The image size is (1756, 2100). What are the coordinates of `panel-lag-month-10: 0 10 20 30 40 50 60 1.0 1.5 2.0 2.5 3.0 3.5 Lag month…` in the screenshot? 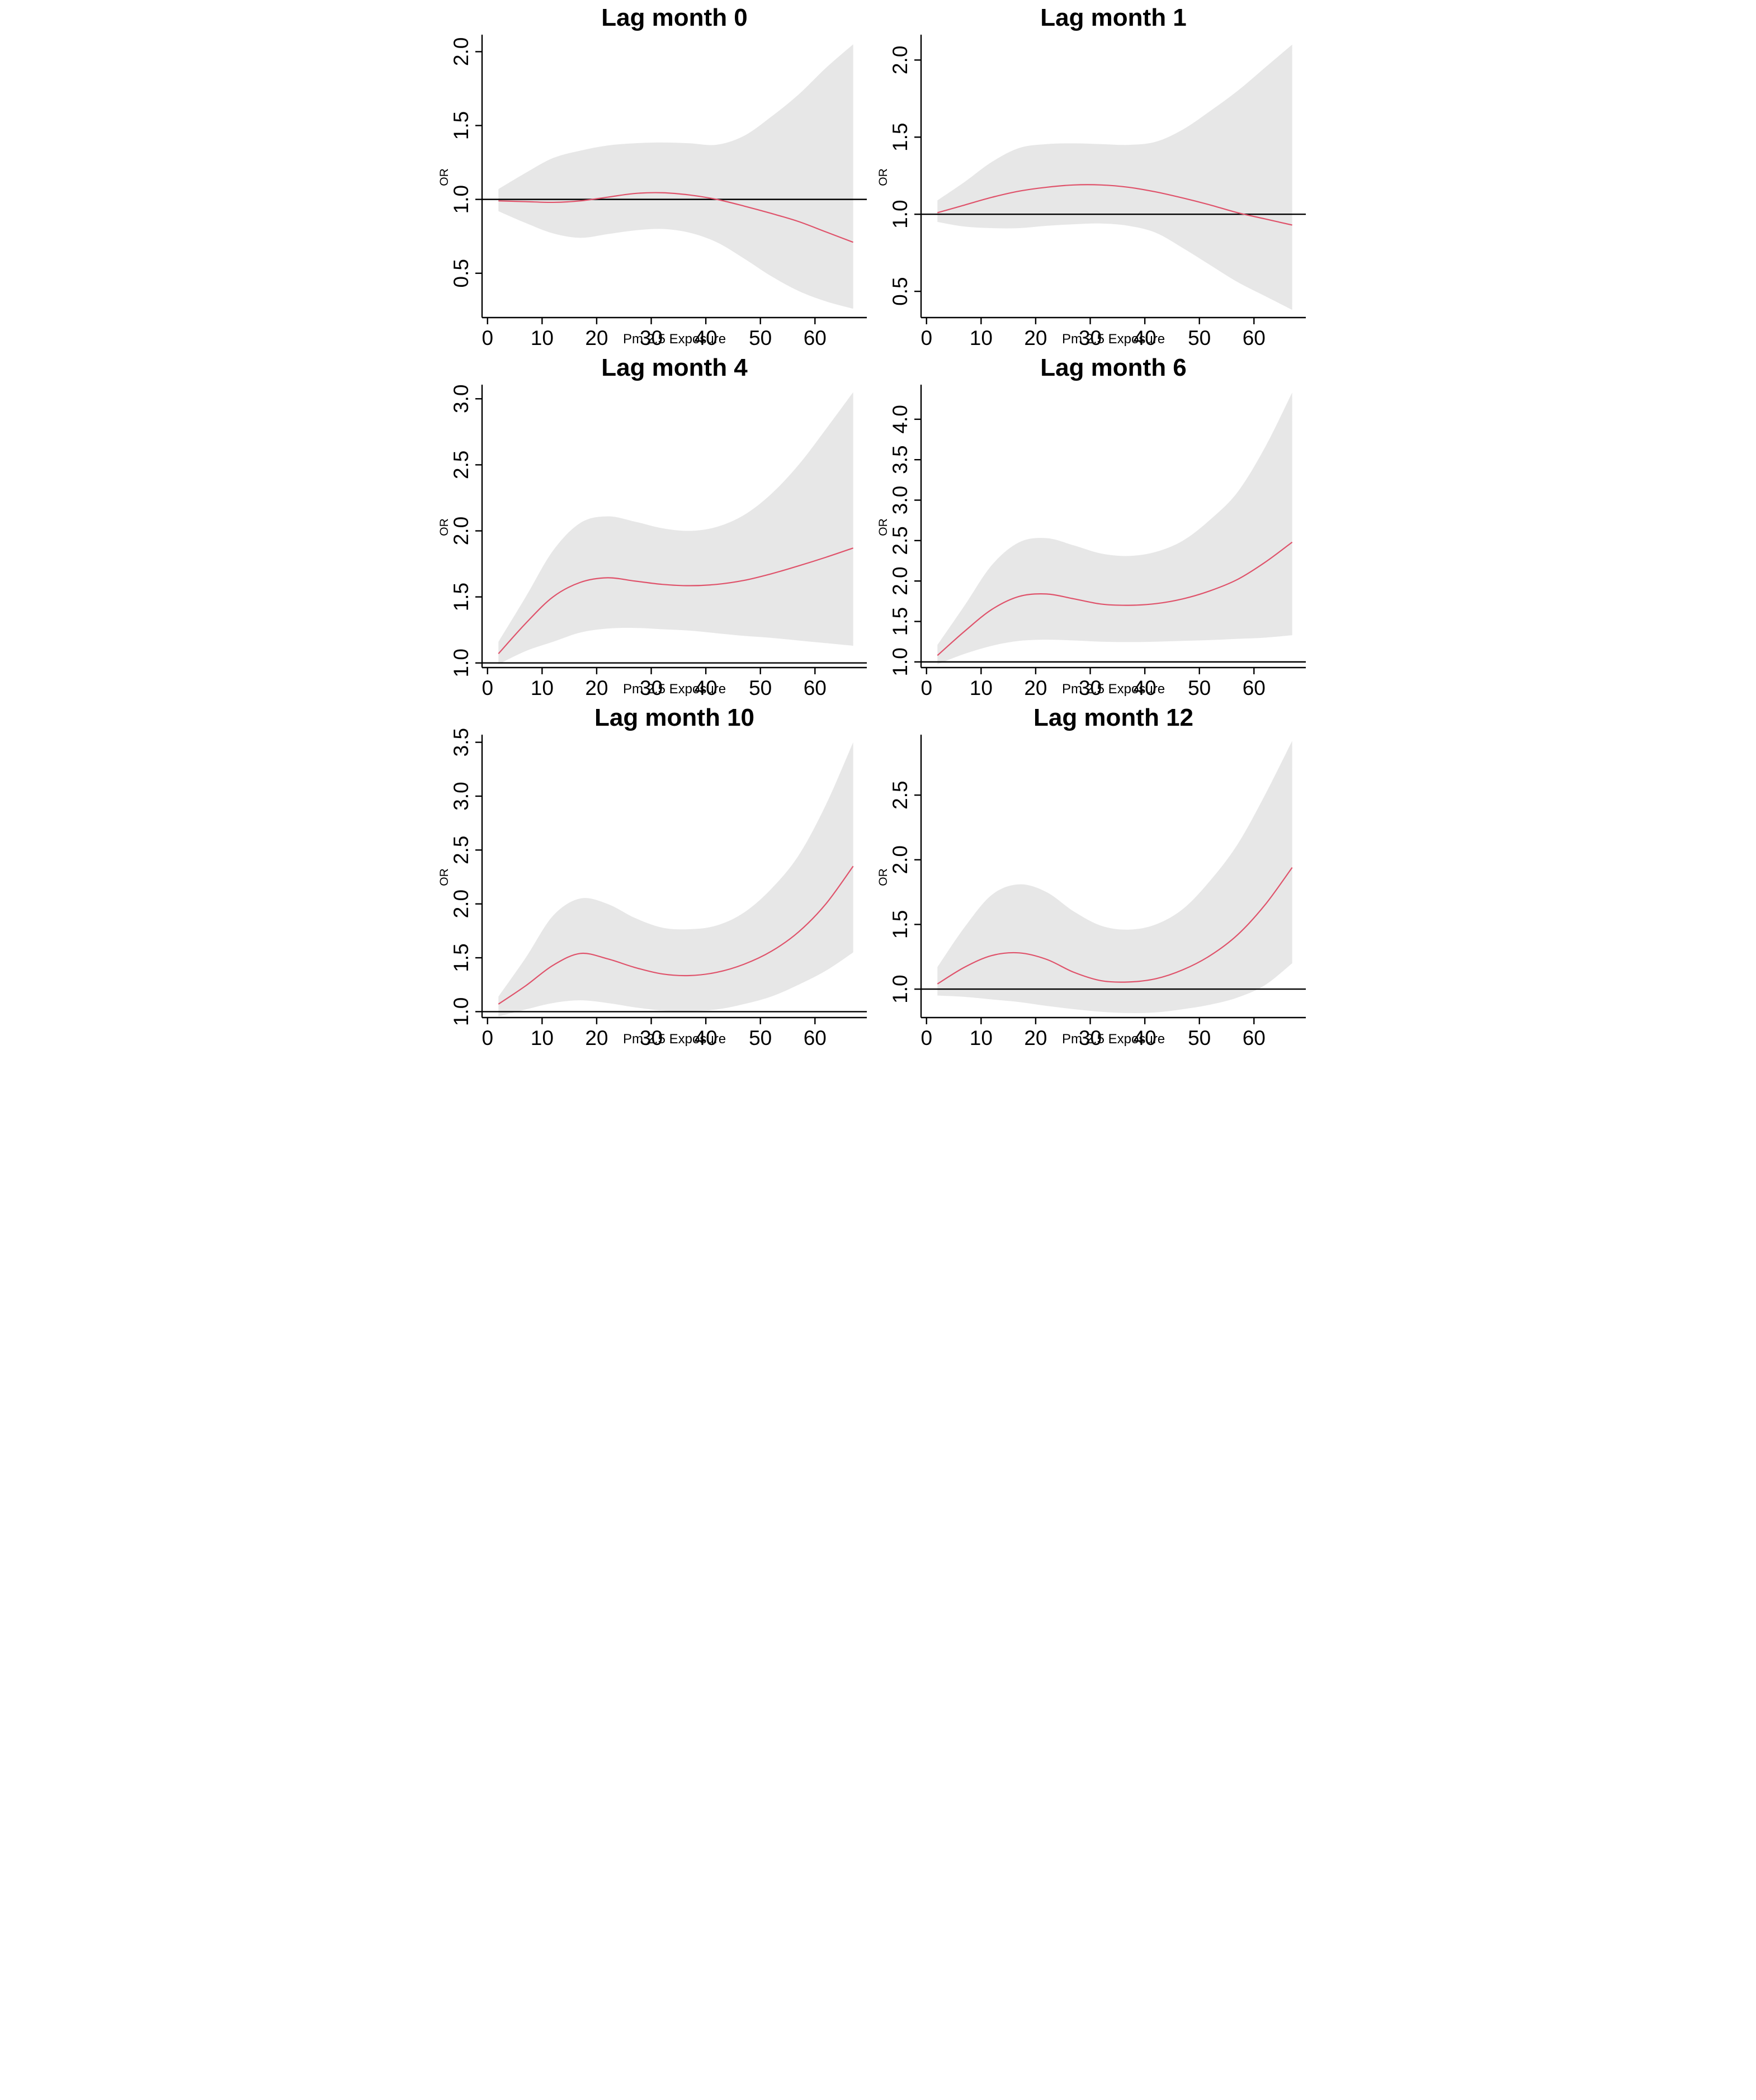 It's located at (658, 875).